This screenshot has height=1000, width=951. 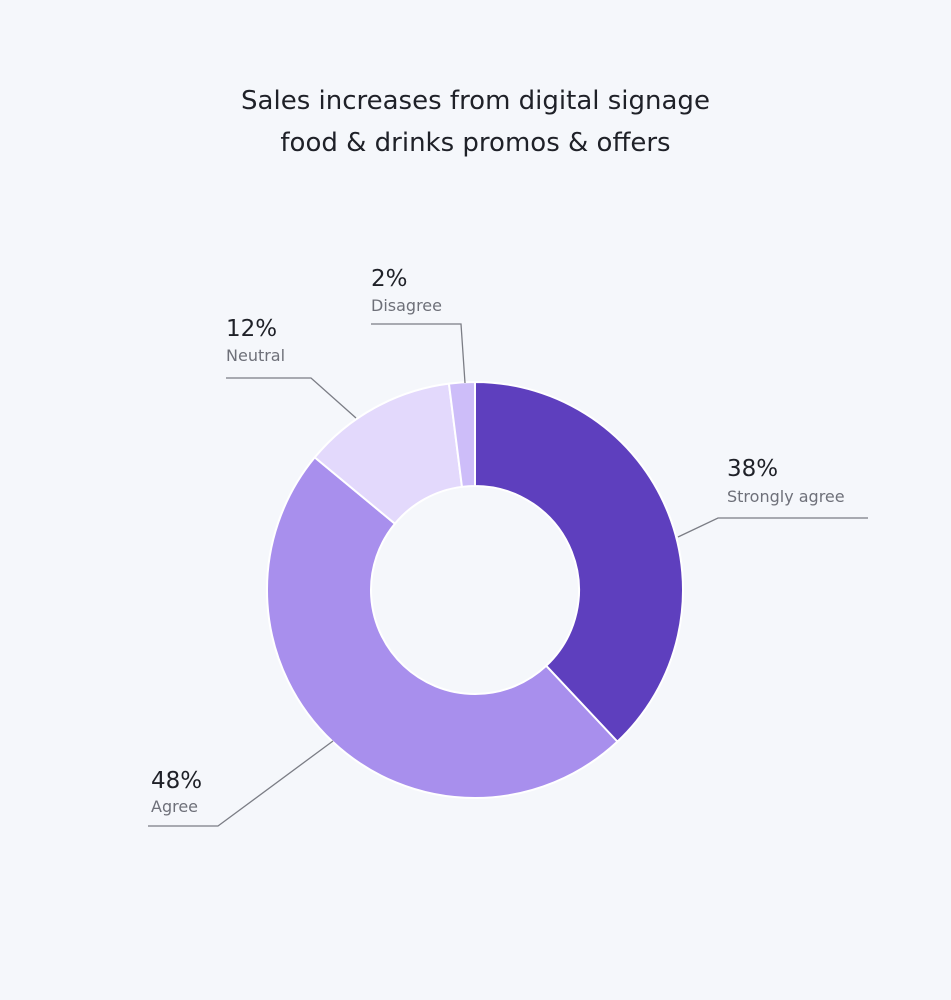 What do you see at coordinates (579, 562) in the screenshot?
I see `slice-strongly-agree` at bounding box center [579, 562].